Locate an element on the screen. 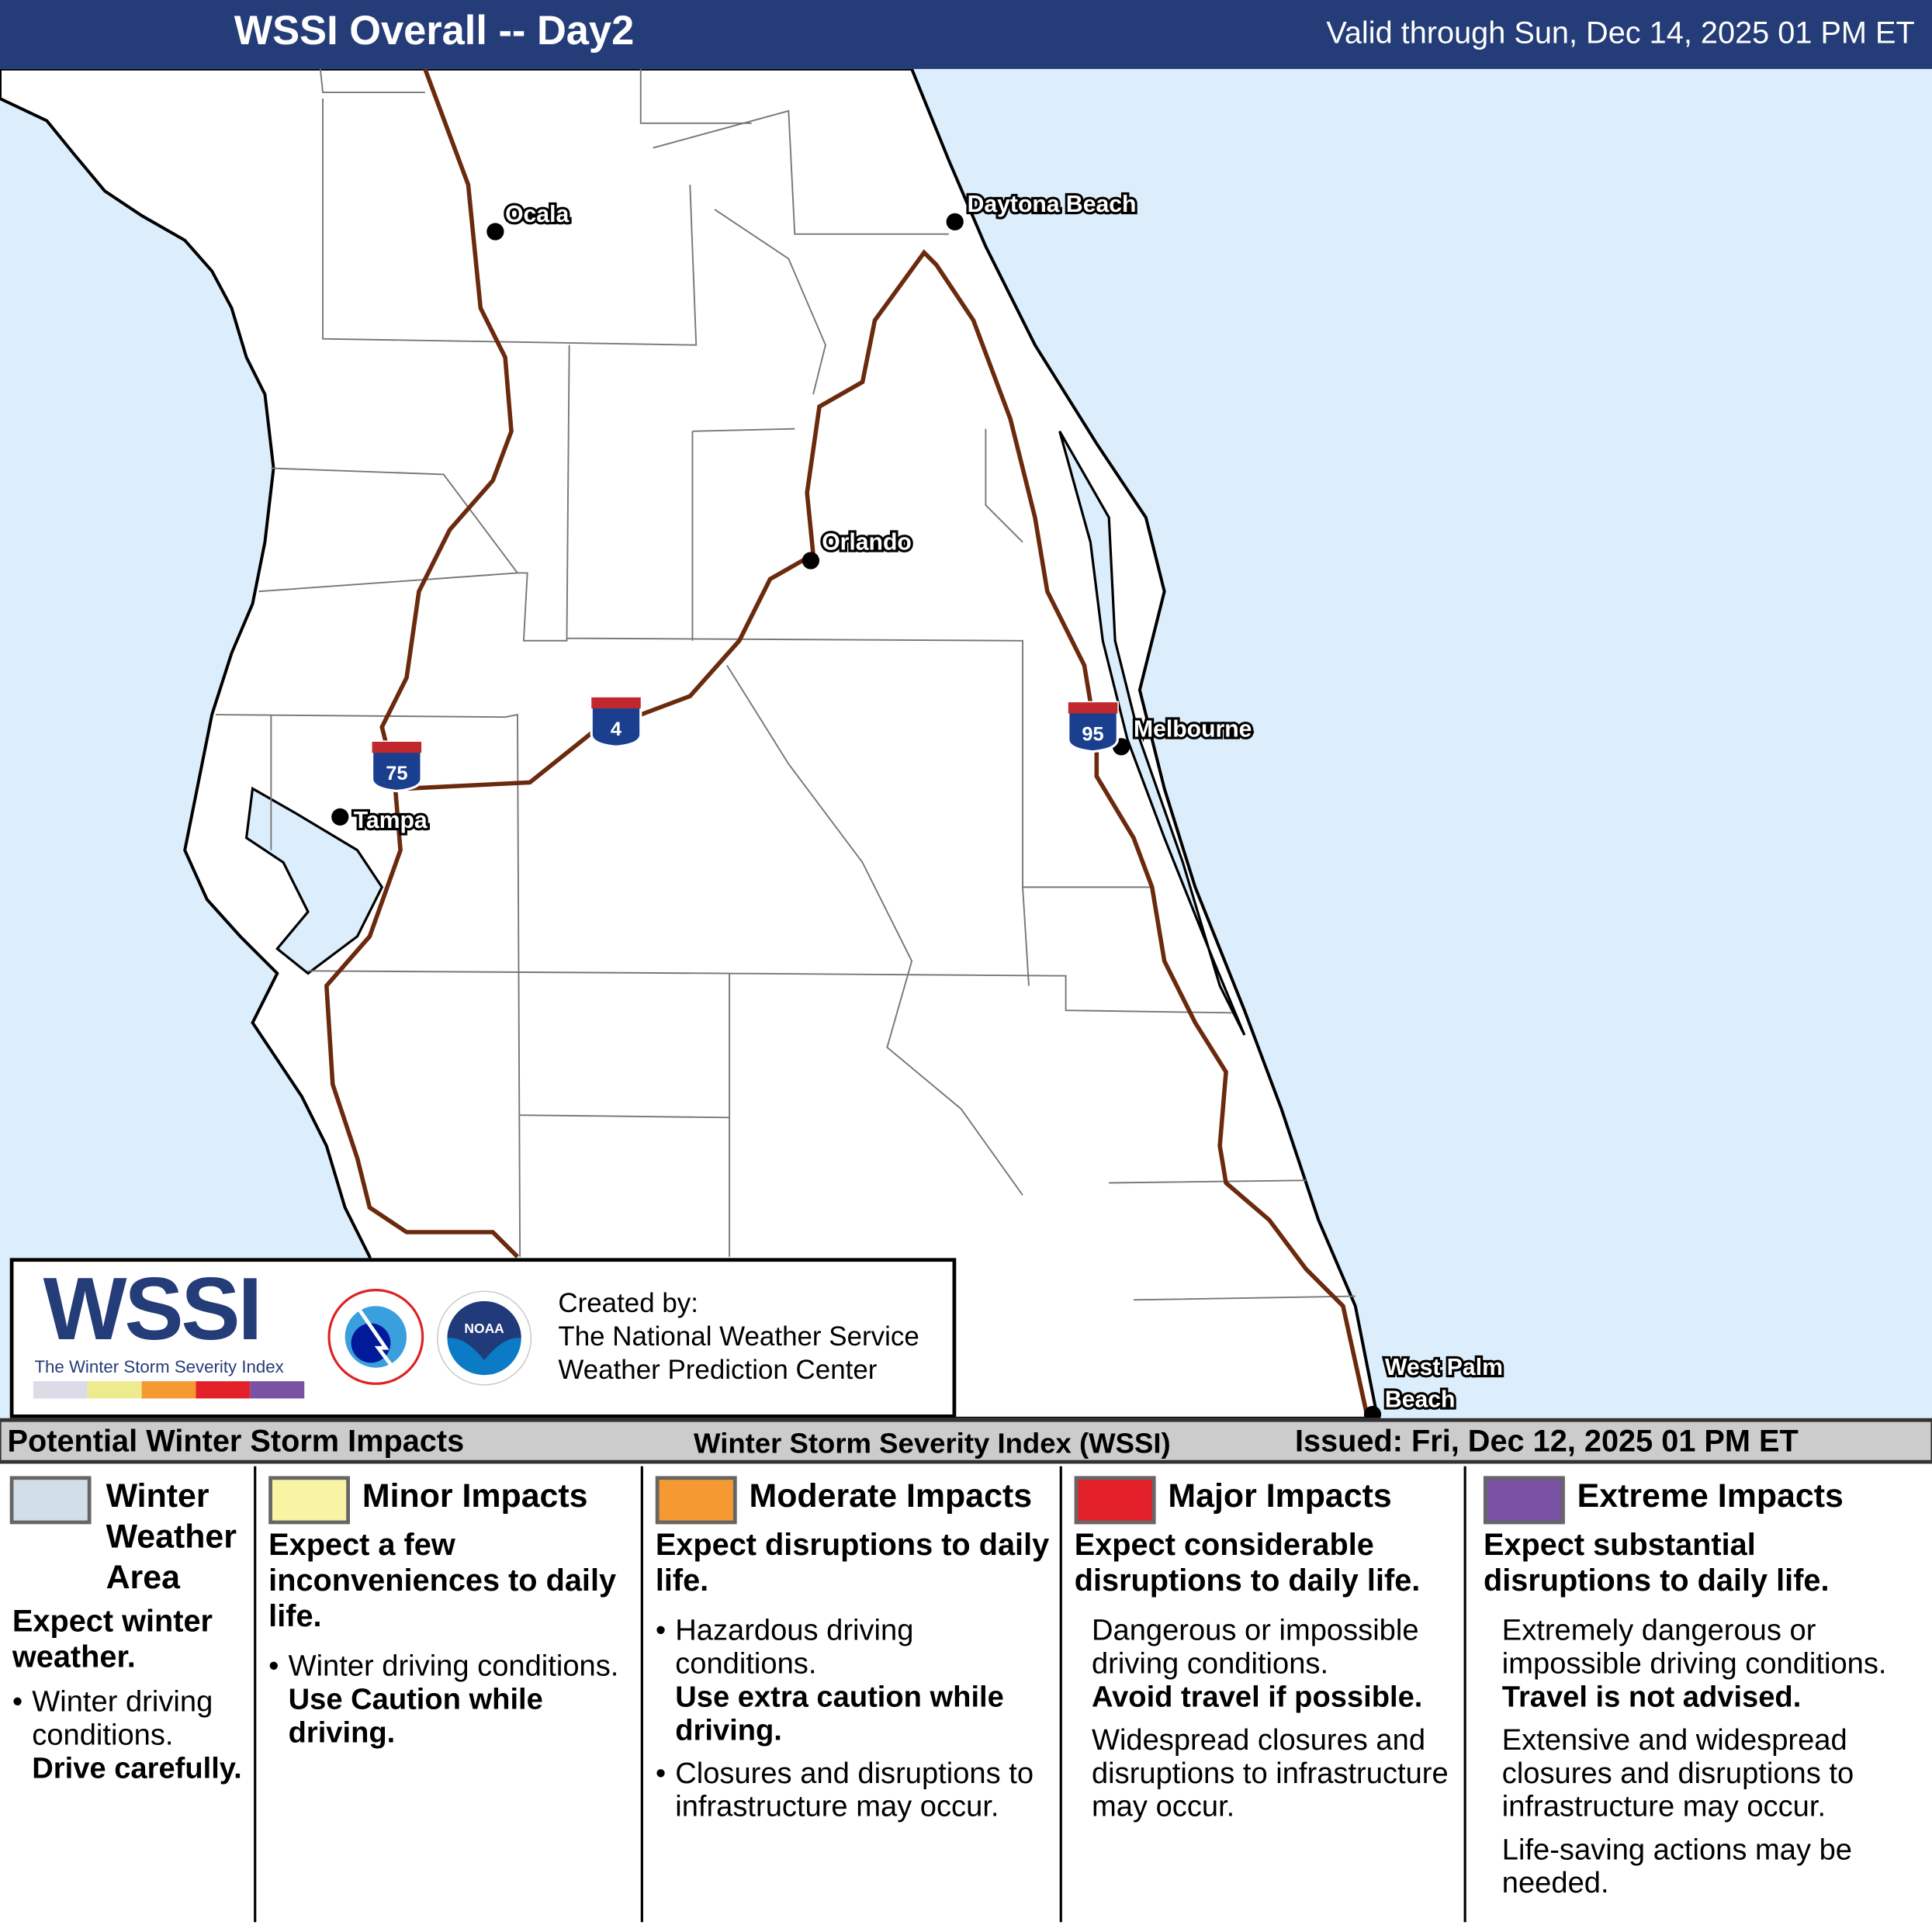 Image resolution: width=1932 pixels, height=1932 pixels. index-name: Winter Storm Severity Index (WSSI) is located at coordinates (932, 1442).